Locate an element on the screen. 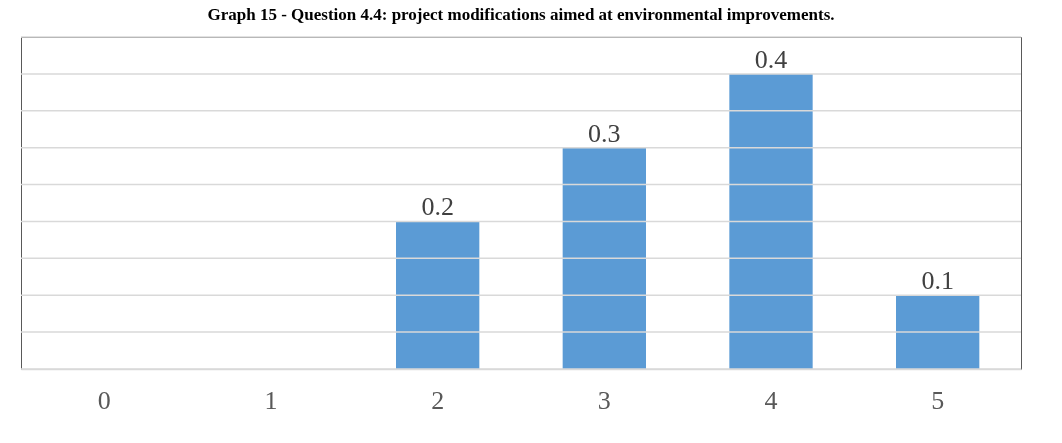 The image size is (1062, 443). data-label: 0.1 is located at coordinates (937, 281).